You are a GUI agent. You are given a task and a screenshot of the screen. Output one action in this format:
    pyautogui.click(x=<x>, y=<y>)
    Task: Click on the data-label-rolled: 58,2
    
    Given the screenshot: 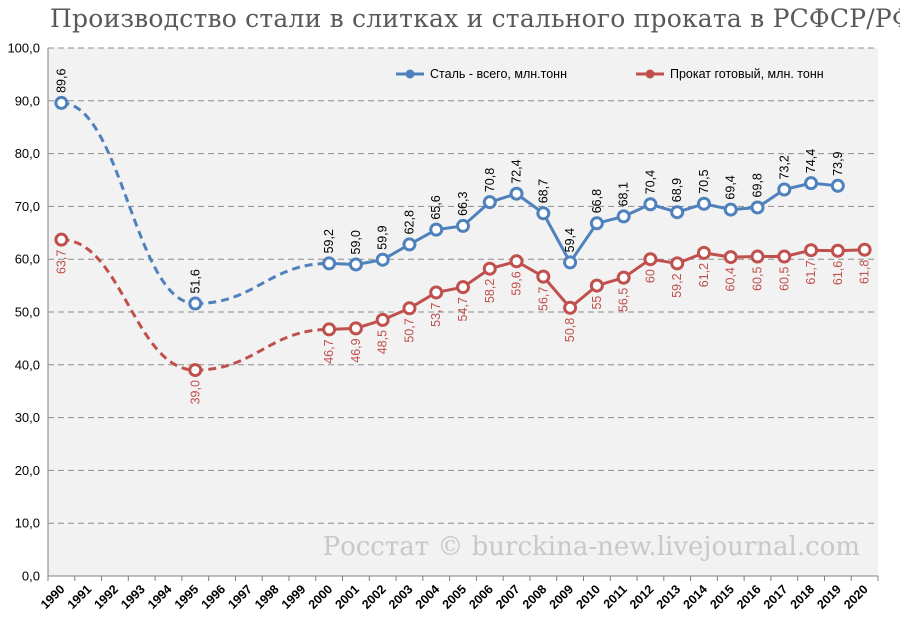 What is the action you would take?
    pyautogui.click(x=490, y=291)
    